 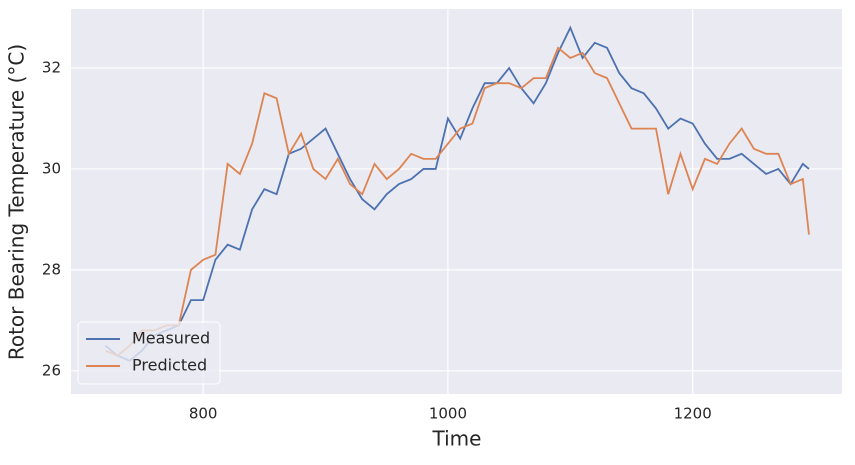 What do you see at coordinates (51, 68) in the screenshot?
I see `y-tick-label: 32` at bounding box center [51, 68].